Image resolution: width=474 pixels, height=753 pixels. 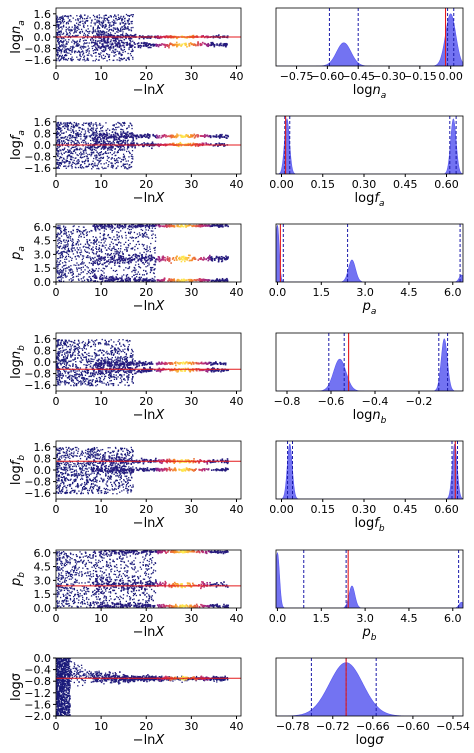 What do you see at coordinates (56, 292) in the screenshot?
I see `x-tick-label: 0` at bounding box center [56, 292].